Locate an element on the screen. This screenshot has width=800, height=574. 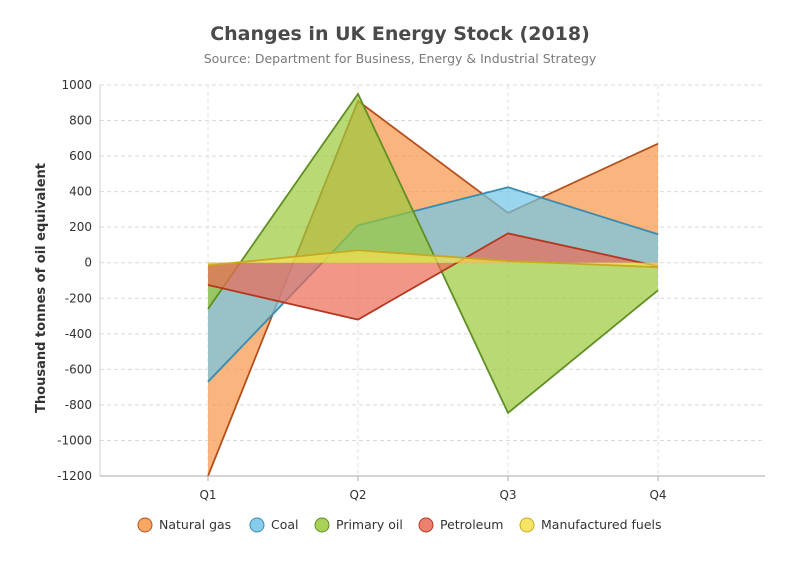
legend-label: Natural gas is located at coordinates (195, 524).